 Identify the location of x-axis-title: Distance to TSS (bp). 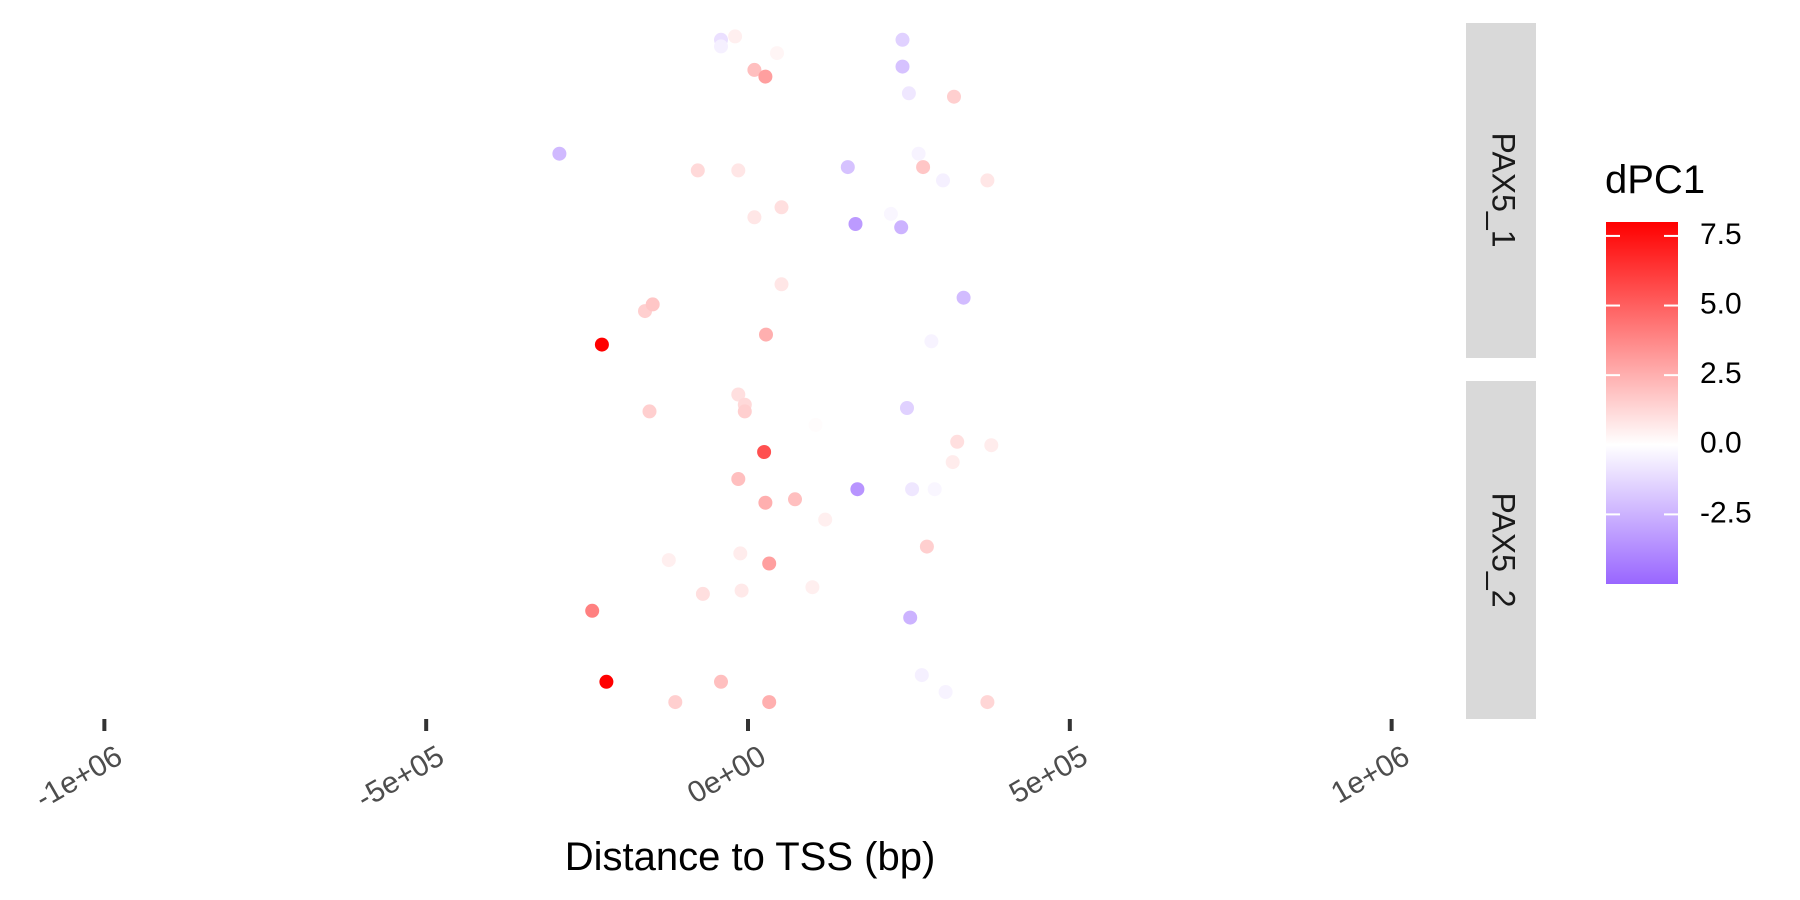
(750, 857).